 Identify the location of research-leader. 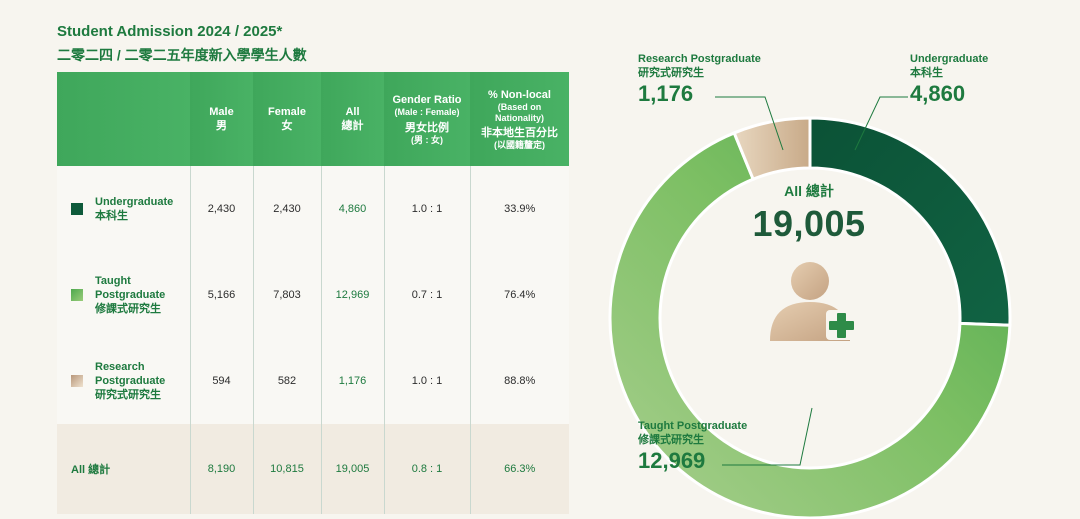
(749, 123).